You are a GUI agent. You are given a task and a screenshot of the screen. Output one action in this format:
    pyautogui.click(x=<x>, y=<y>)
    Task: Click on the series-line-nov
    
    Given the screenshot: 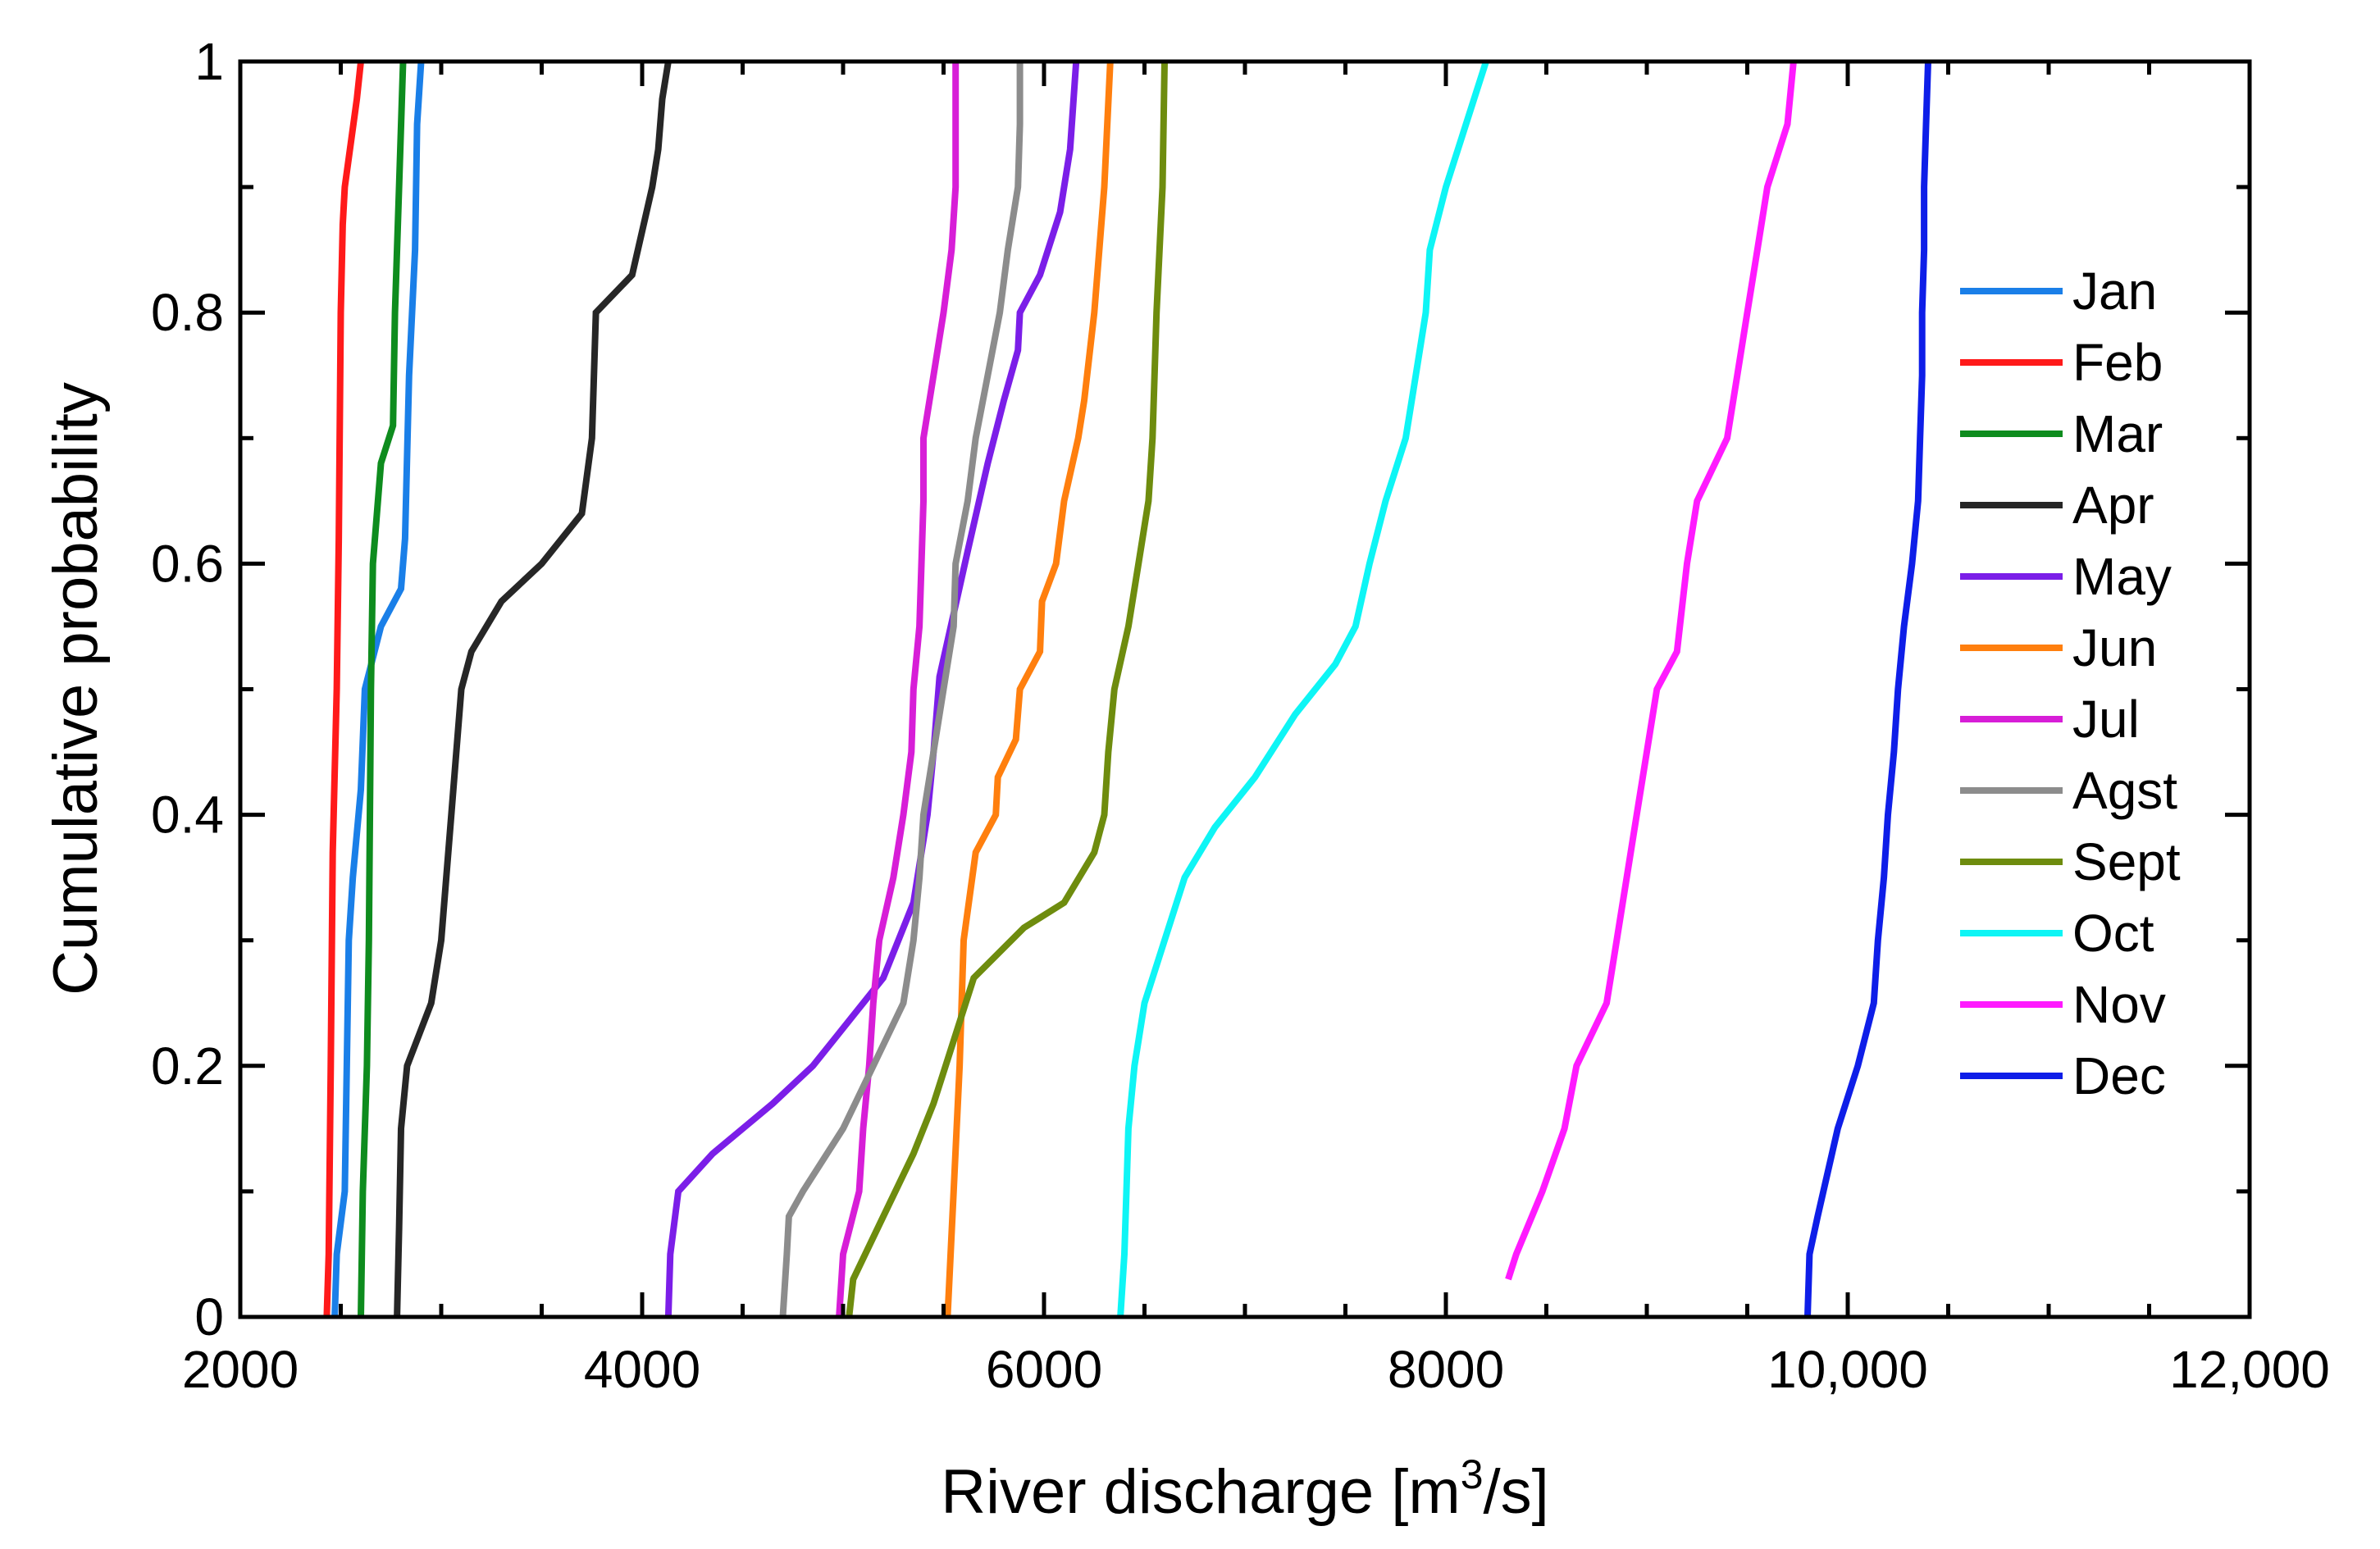 What is the action you would take?
    pyautogui.click(x=1651, y=671)
    